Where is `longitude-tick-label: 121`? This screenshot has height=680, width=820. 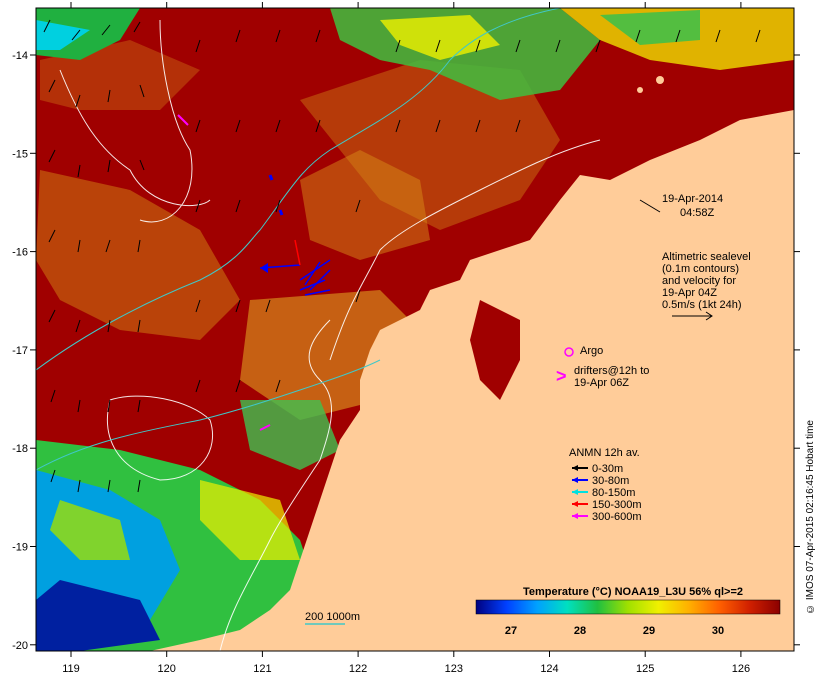
longitude-tick-label: 121 is located at coordinates (262, 669).